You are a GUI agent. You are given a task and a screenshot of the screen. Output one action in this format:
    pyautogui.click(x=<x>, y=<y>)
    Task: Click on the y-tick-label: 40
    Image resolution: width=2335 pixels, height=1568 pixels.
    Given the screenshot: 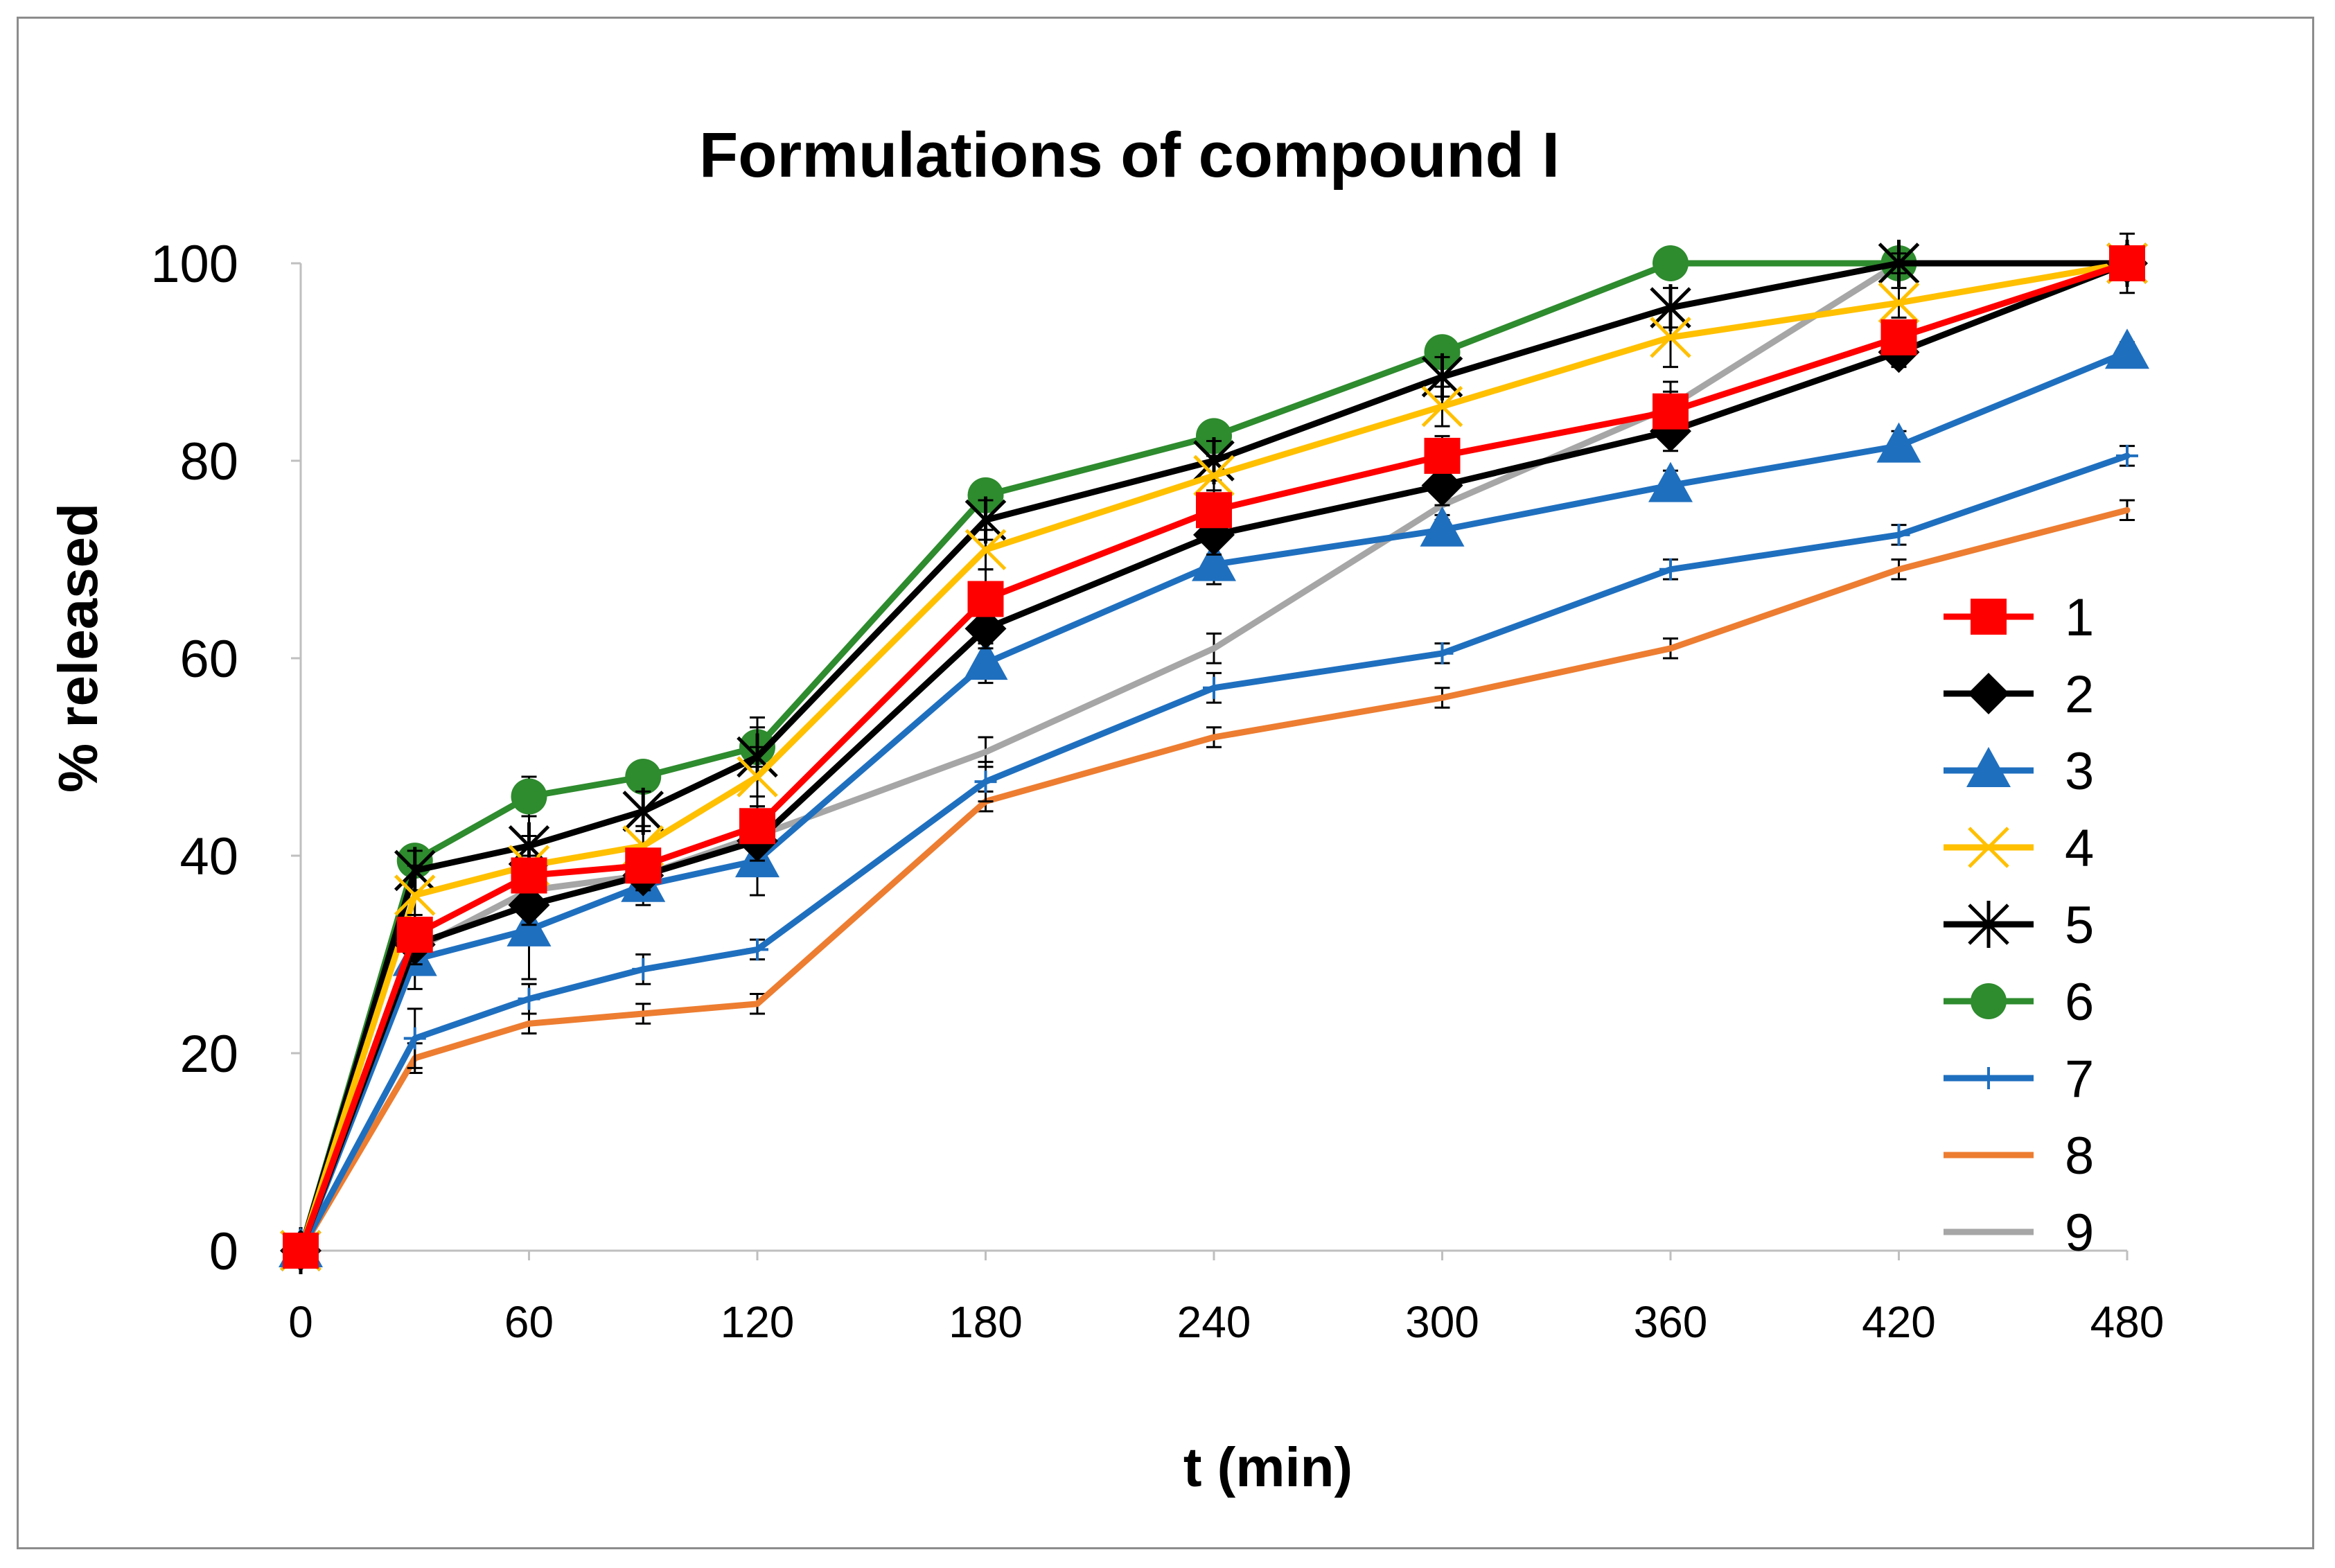 What is the action you would take?
    pyautogui.click(x=208, y=856)
    